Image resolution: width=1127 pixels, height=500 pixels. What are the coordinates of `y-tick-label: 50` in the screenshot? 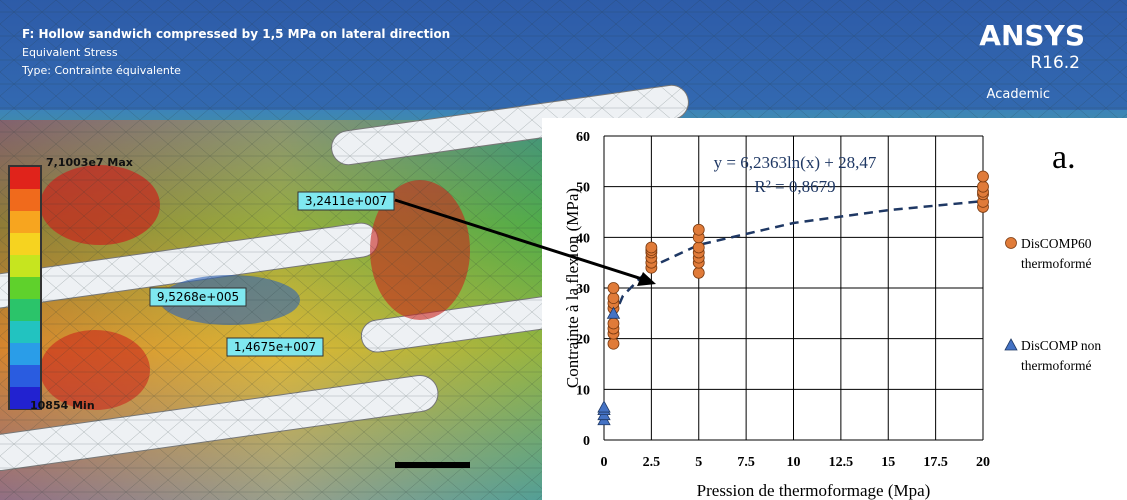 It's located at (583, 188).